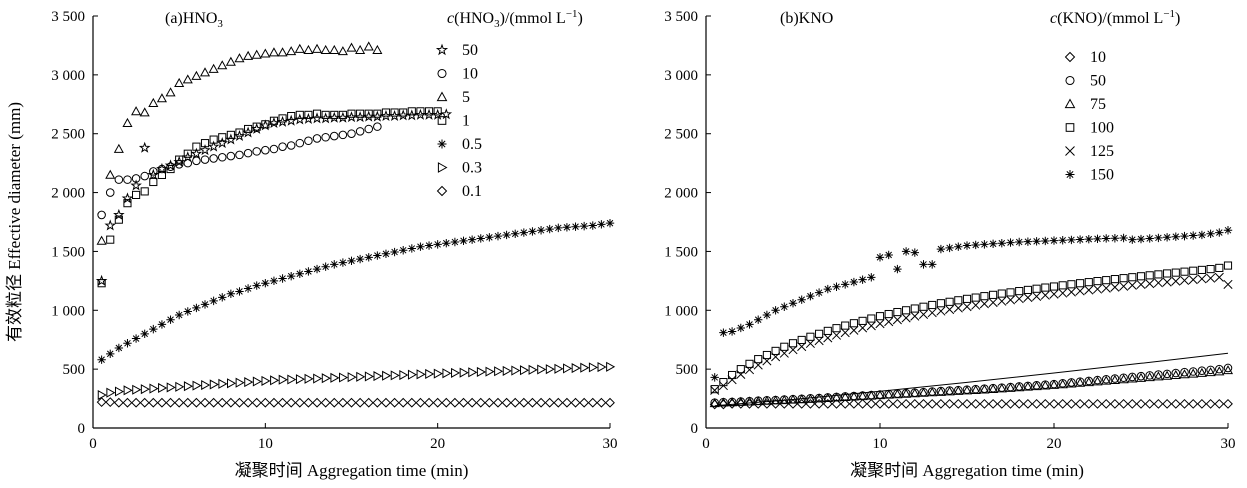  What do you see at coordinates (1070, 151) in the screenshot?
I see `legend-marker-cross` at bounding box center [1070, 151].